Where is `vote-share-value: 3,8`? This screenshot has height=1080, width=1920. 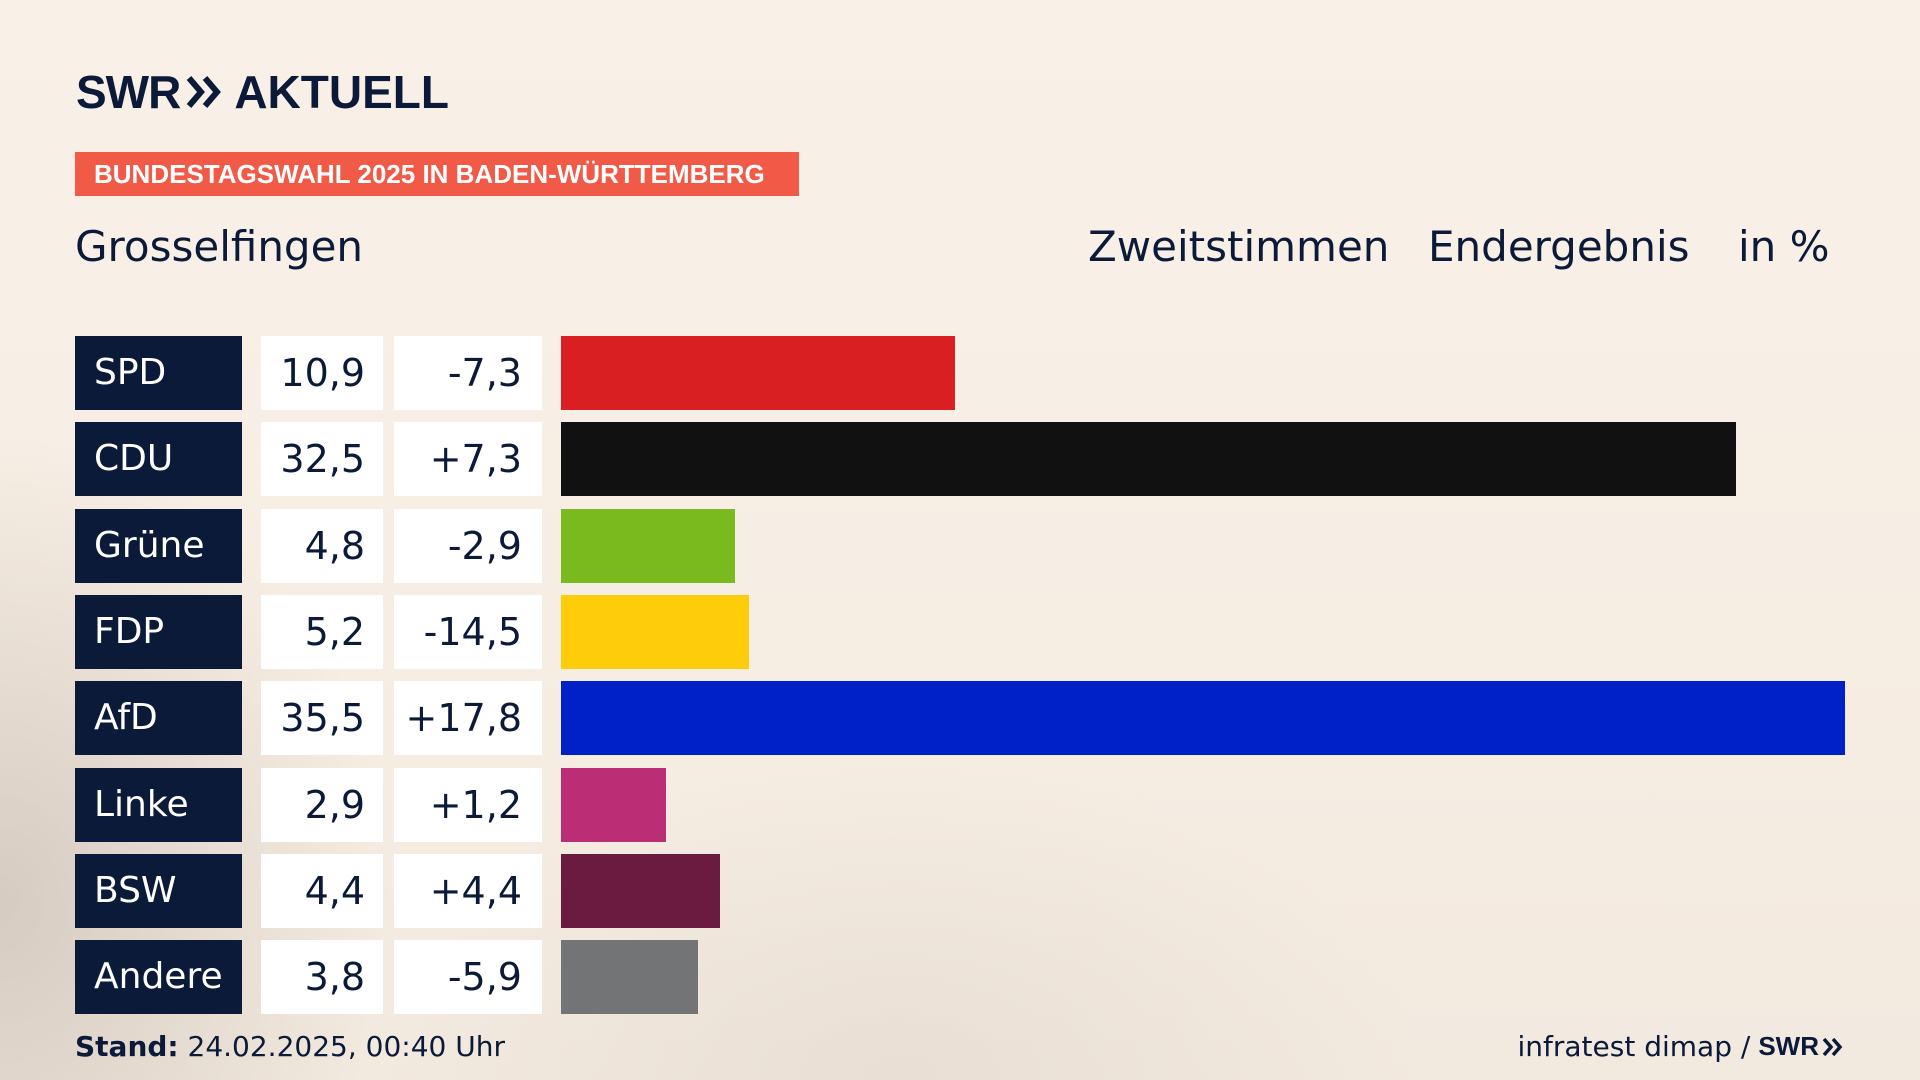
vote-share-value: 3,8 is located at coordinates (322, 977).